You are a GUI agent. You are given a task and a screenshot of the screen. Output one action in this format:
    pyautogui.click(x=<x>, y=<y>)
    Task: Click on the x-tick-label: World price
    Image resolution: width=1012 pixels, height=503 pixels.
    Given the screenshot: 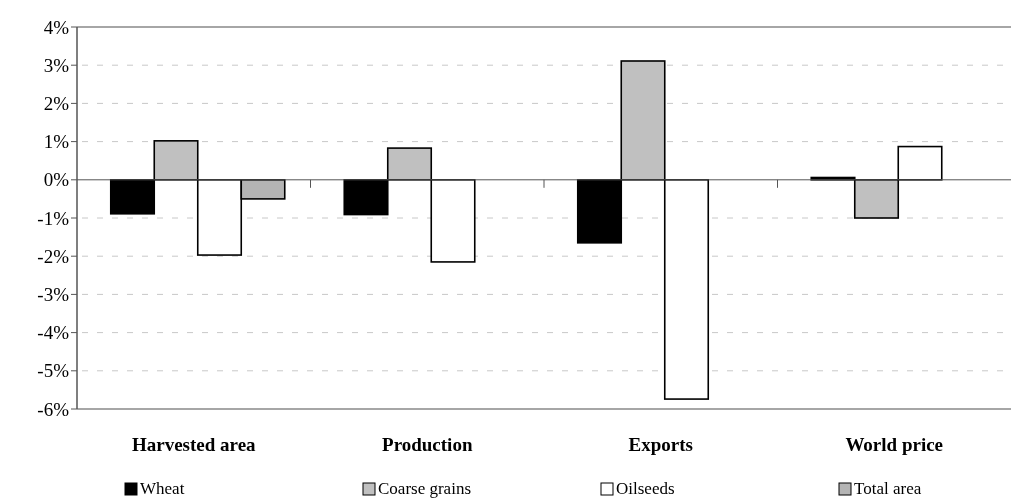 What is the action you would take?
    pyautogui.click(x=894, y=444)
    